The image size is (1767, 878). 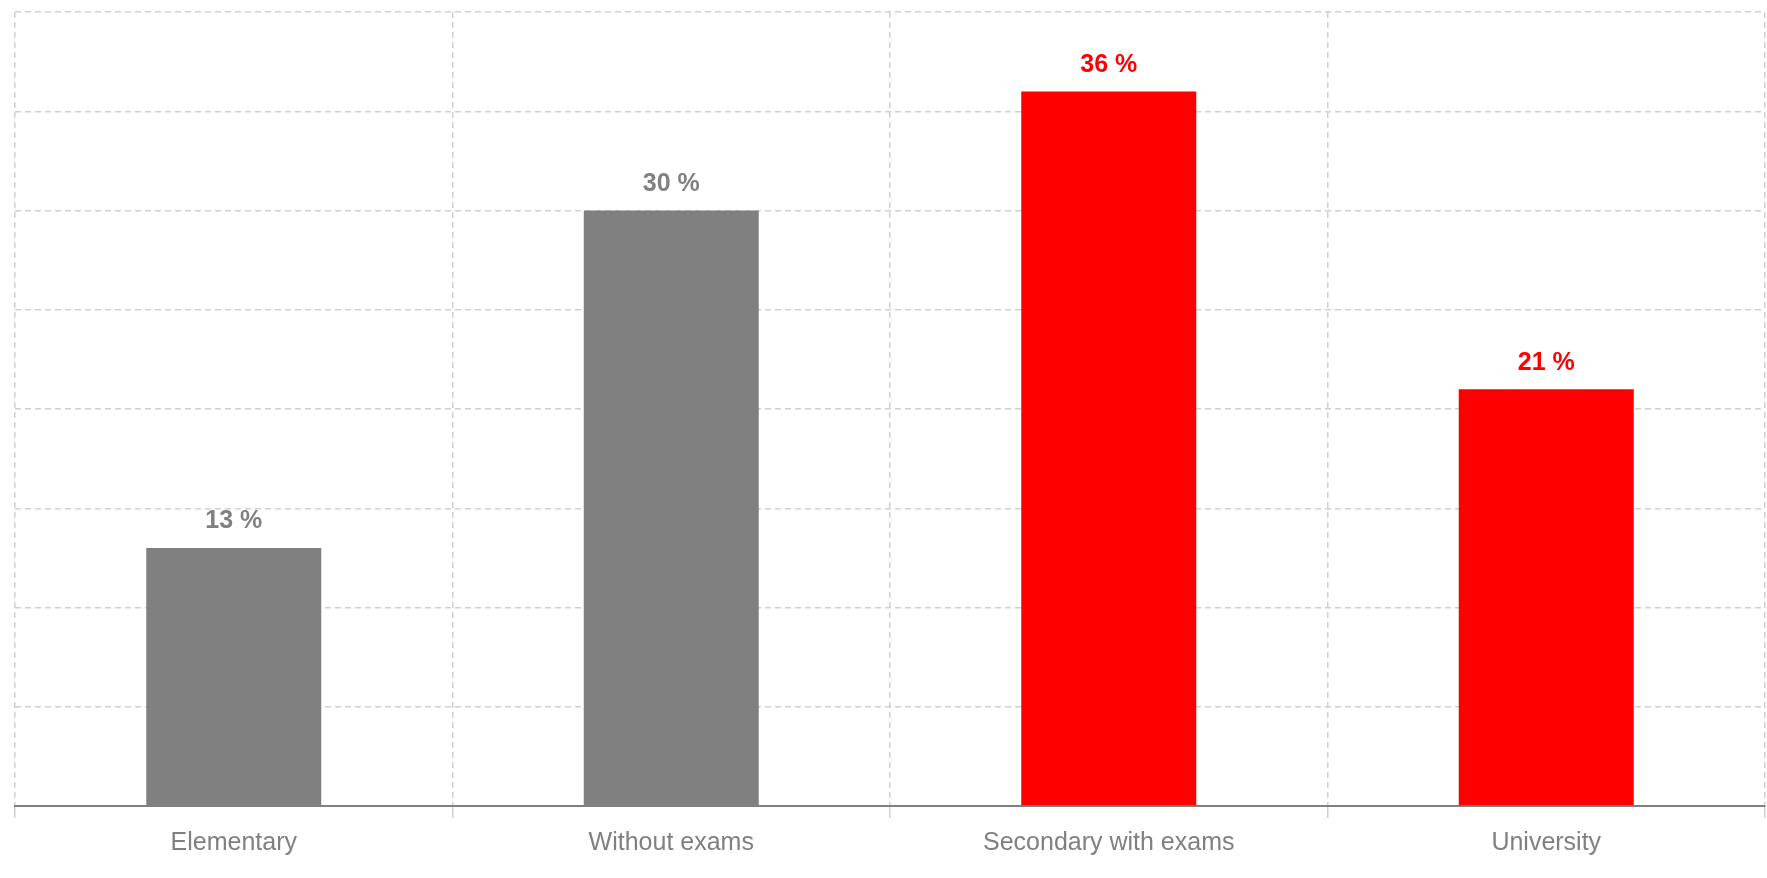 What do you see at coordinates (1109, 62) in the screenshot?
I see `data-label: 36 %` at bounding box center [1109, 62].